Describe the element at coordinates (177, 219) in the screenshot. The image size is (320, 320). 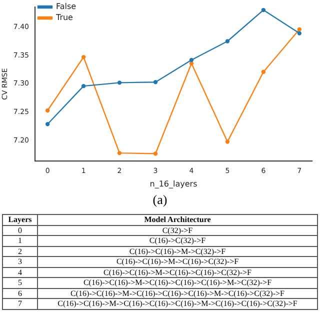
I see `text: Model Architecture` at that location.